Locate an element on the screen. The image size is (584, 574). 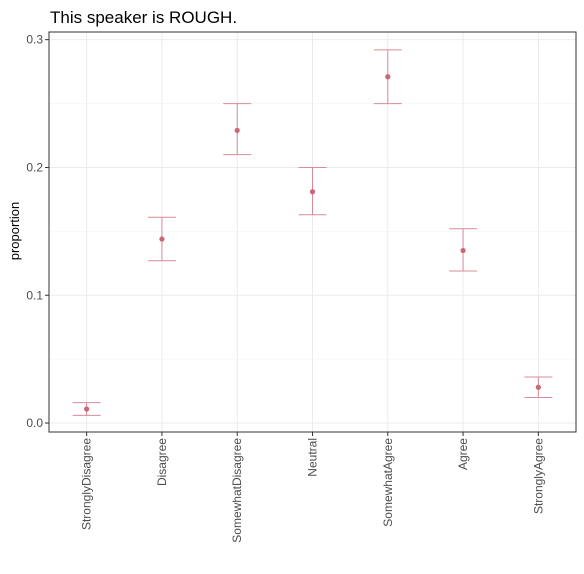
y-axis-label: proportion is located at coordinates (14, 231).